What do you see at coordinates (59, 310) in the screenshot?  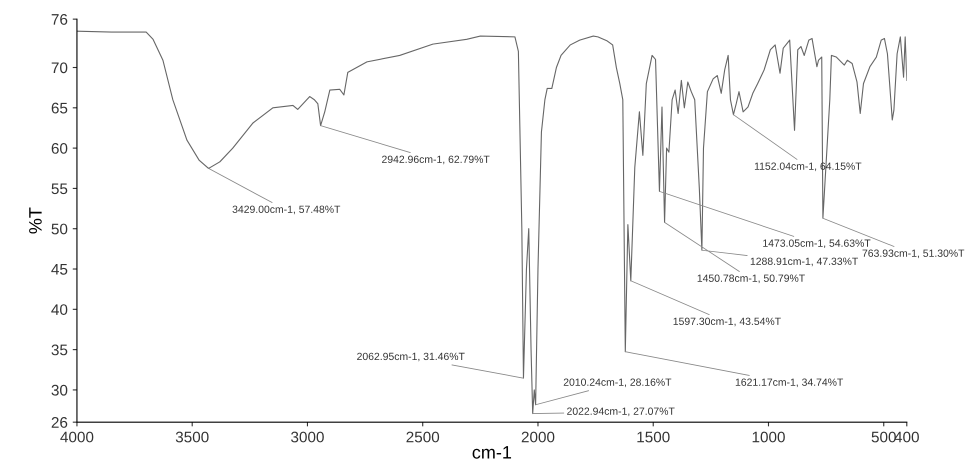 I see `y-tick-label: 40` at bounding box center [59, 310].